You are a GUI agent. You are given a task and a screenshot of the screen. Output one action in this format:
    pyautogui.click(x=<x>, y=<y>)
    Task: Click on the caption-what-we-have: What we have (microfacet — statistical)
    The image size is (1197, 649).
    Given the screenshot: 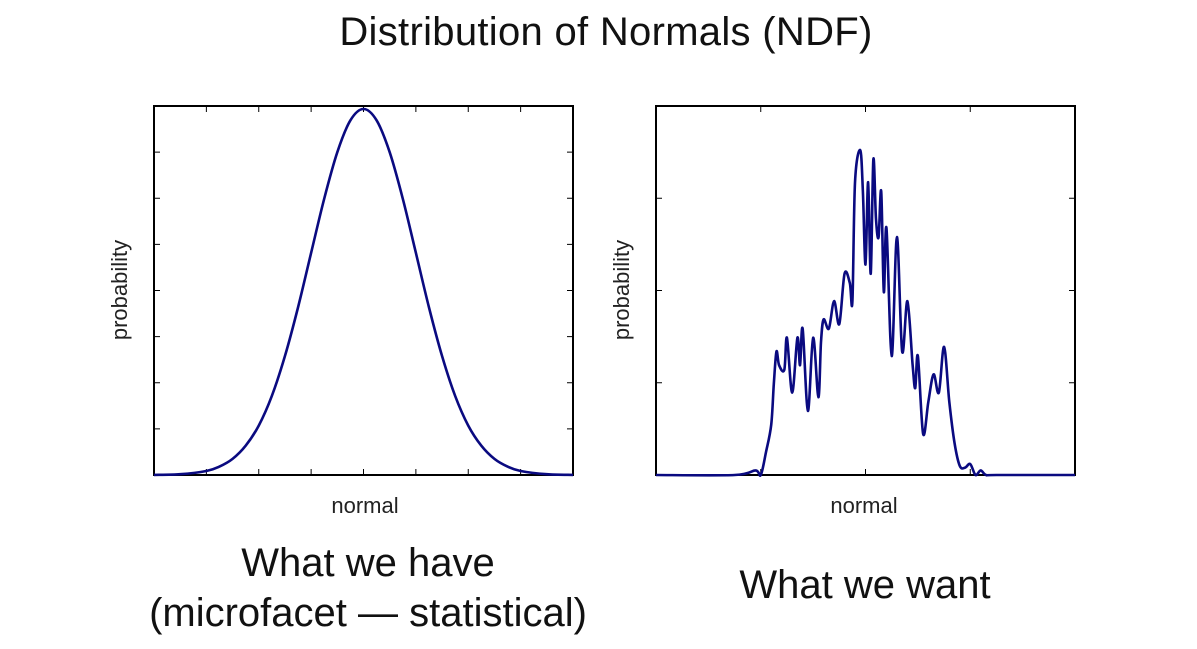 What is the action you would take?
    pyautogui.click(x=368, y=588)
    